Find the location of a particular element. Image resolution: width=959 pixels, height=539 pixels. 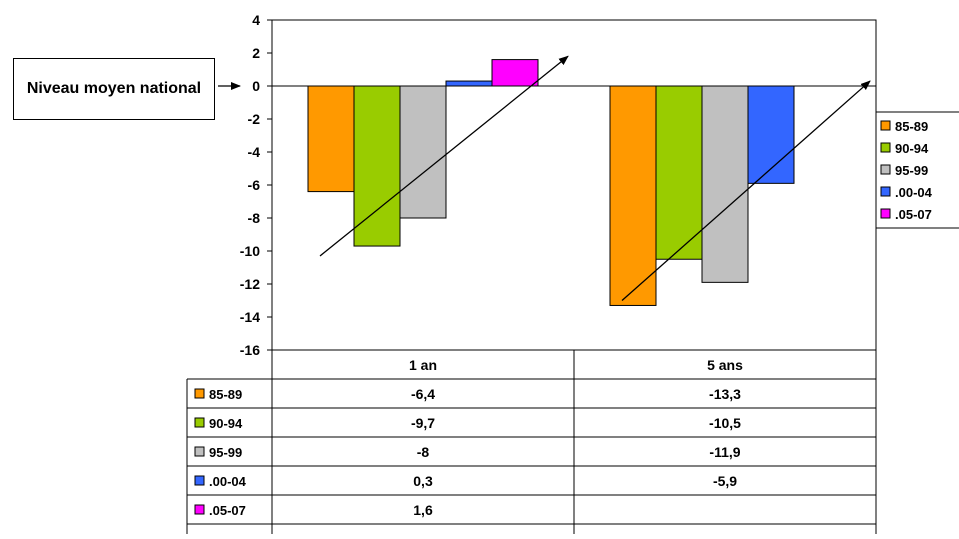

y-tick-label: -2 is located at coordinates (254, 119).